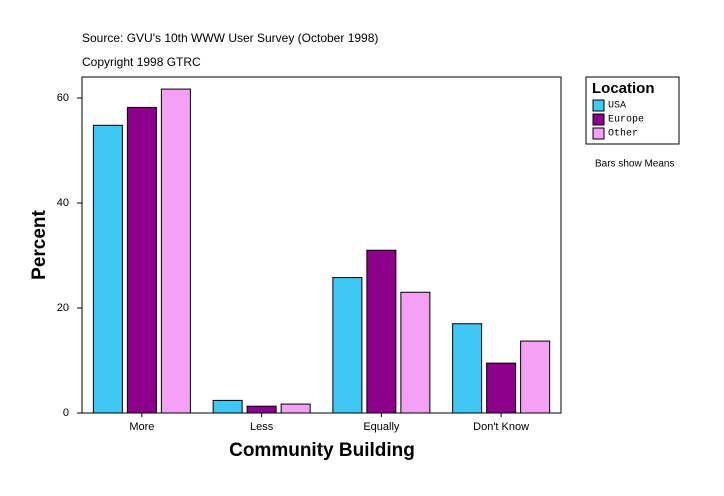 Image resolution: width=724 pixels, height=496 pixels. I want to click on x-tick-label: More, so click(141, 427).